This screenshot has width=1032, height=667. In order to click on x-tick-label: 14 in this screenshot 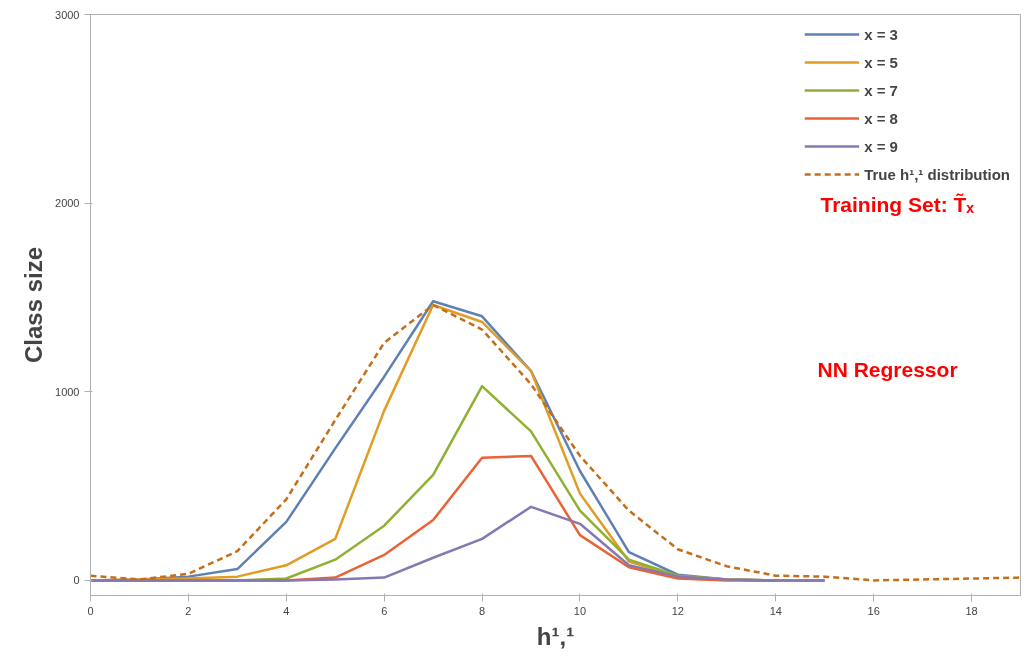, I will do `click(775, 610)`.